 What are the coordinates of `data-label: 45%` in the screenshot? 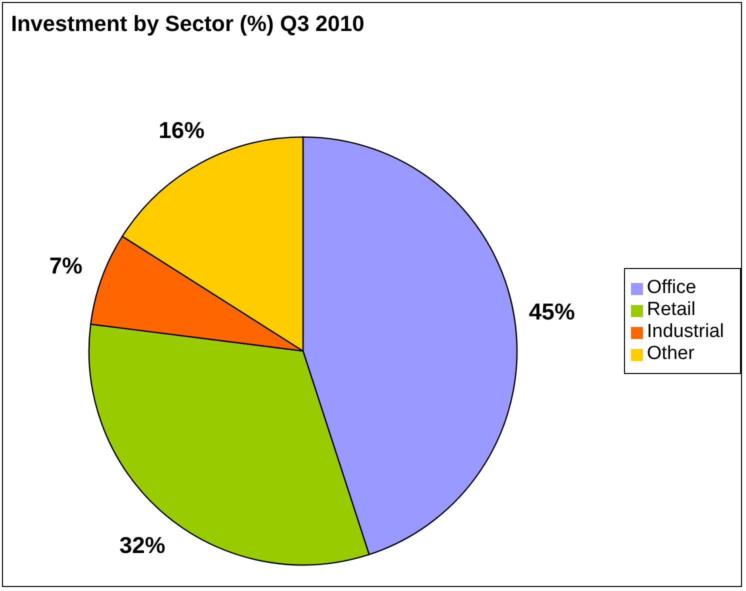 It's located at (551, 311).